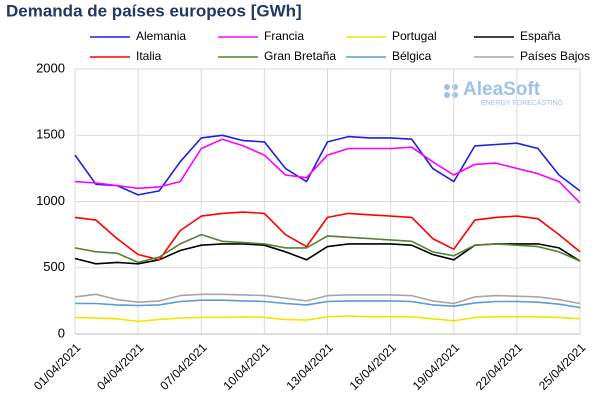 This screenshot has width=600, height=418. Describe the element at coordinates (562, 366) in the screenshot. I see `x-tick-label: 25/04/2021` at that location.